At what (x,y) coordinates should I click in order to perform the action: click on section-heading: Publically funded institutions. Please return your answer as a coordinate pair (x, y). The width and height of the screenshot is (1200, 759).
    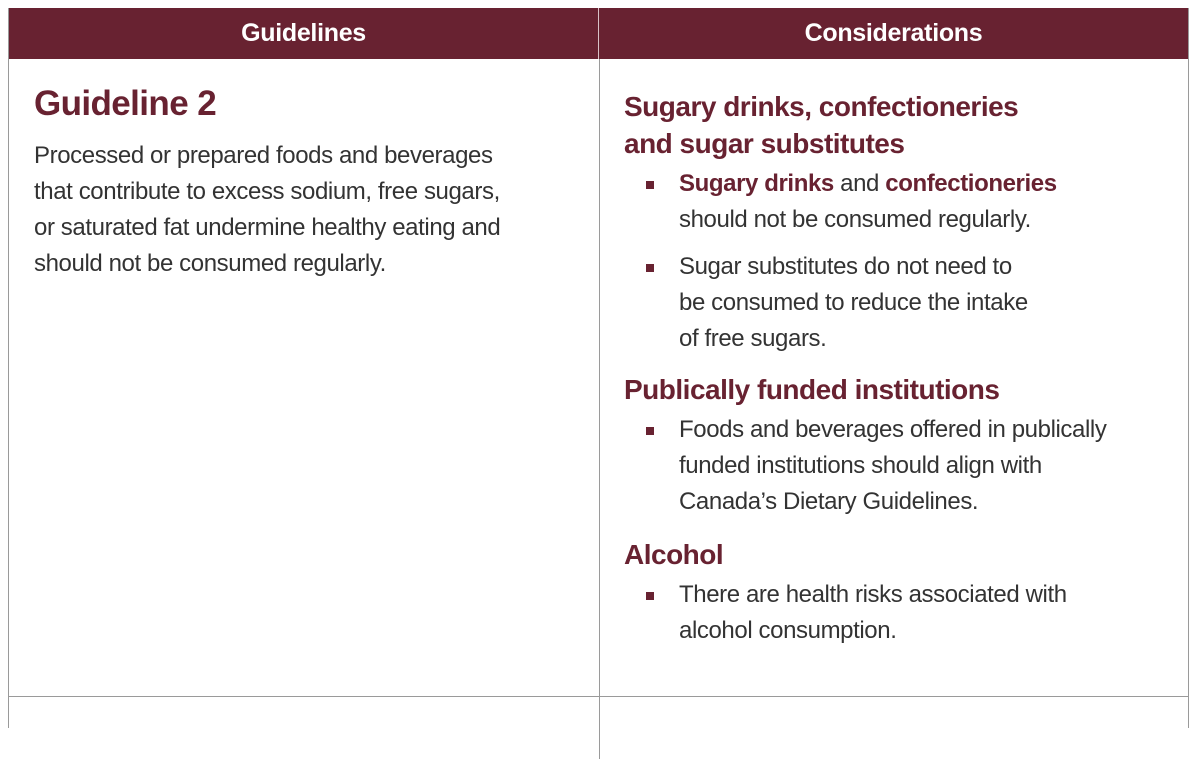
    Looking at the image, I should click on (812, 389).